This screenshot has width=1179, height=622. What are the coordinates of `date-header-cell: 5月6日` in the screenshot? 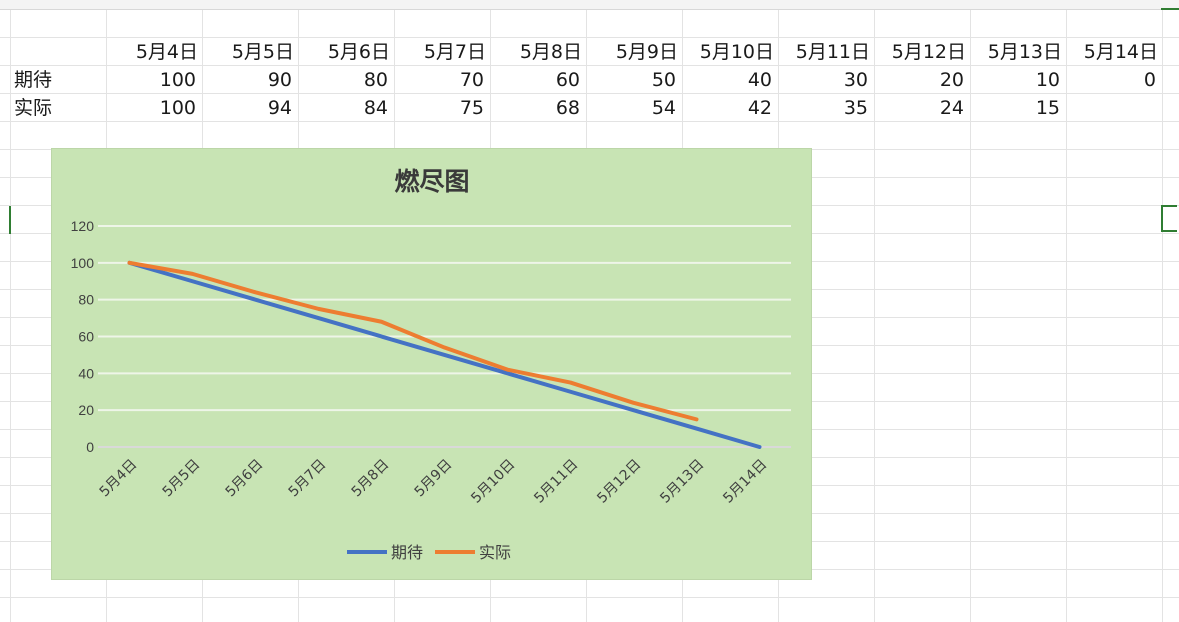 It's located at (358, 52).